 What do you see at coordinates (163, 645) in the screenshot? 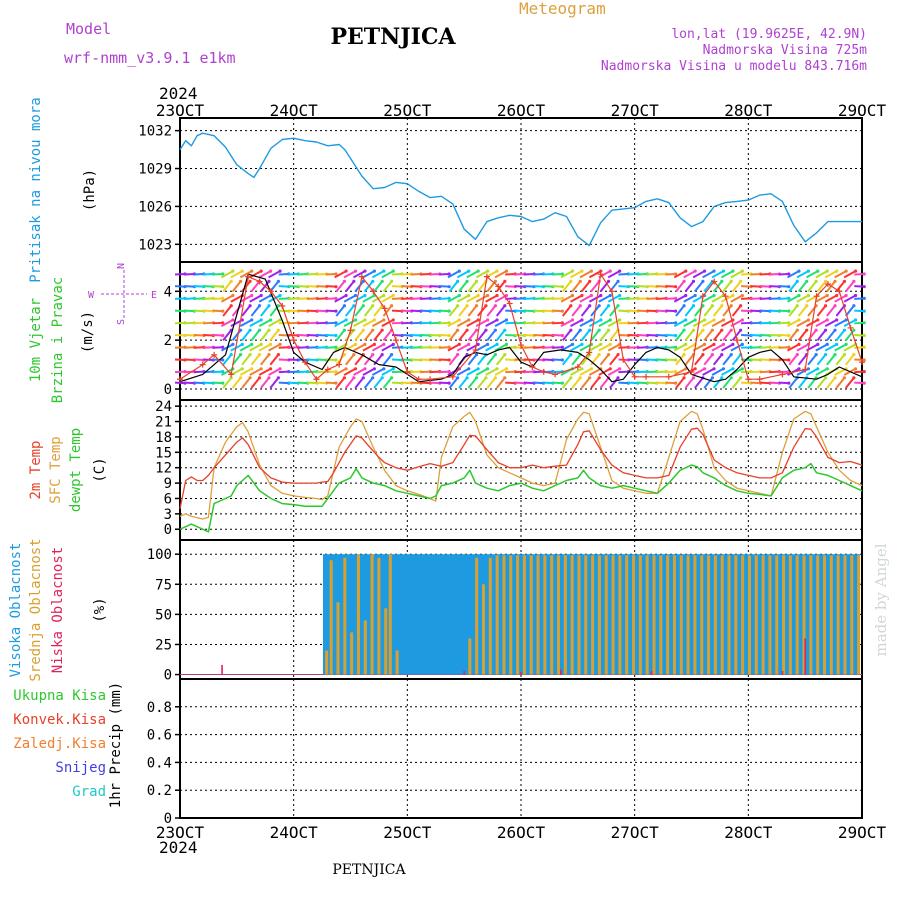
I see `clouds-ytick-label: 25` at bounding box center [163, 645].